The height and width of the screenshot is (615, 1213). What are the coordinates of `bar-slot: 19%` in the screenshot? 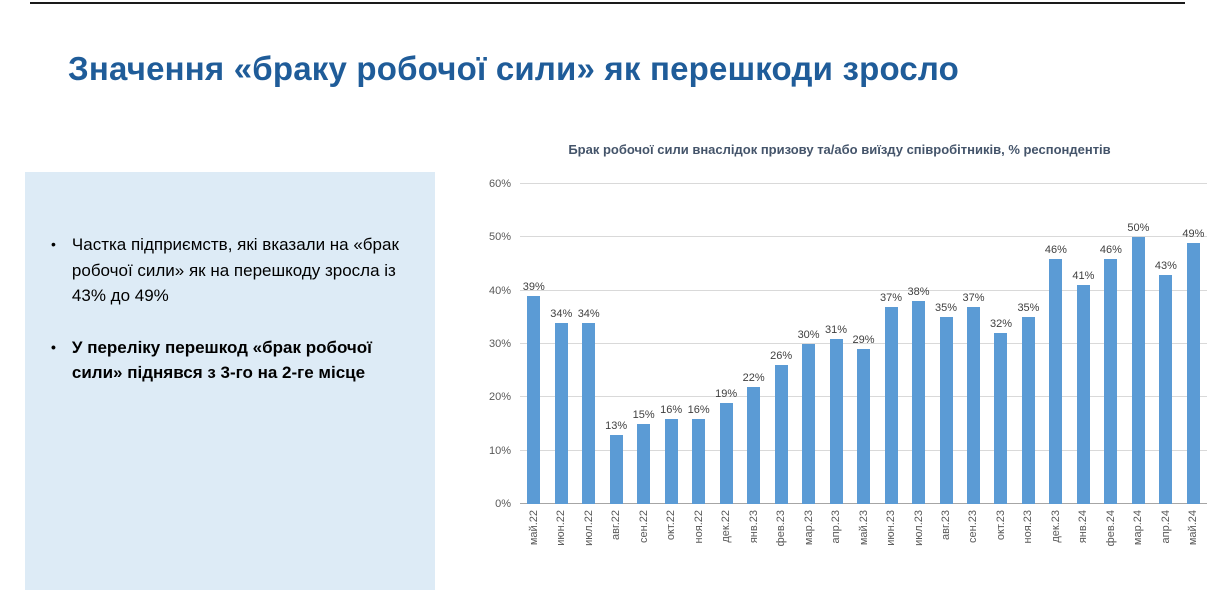 It's located at (725, 344).